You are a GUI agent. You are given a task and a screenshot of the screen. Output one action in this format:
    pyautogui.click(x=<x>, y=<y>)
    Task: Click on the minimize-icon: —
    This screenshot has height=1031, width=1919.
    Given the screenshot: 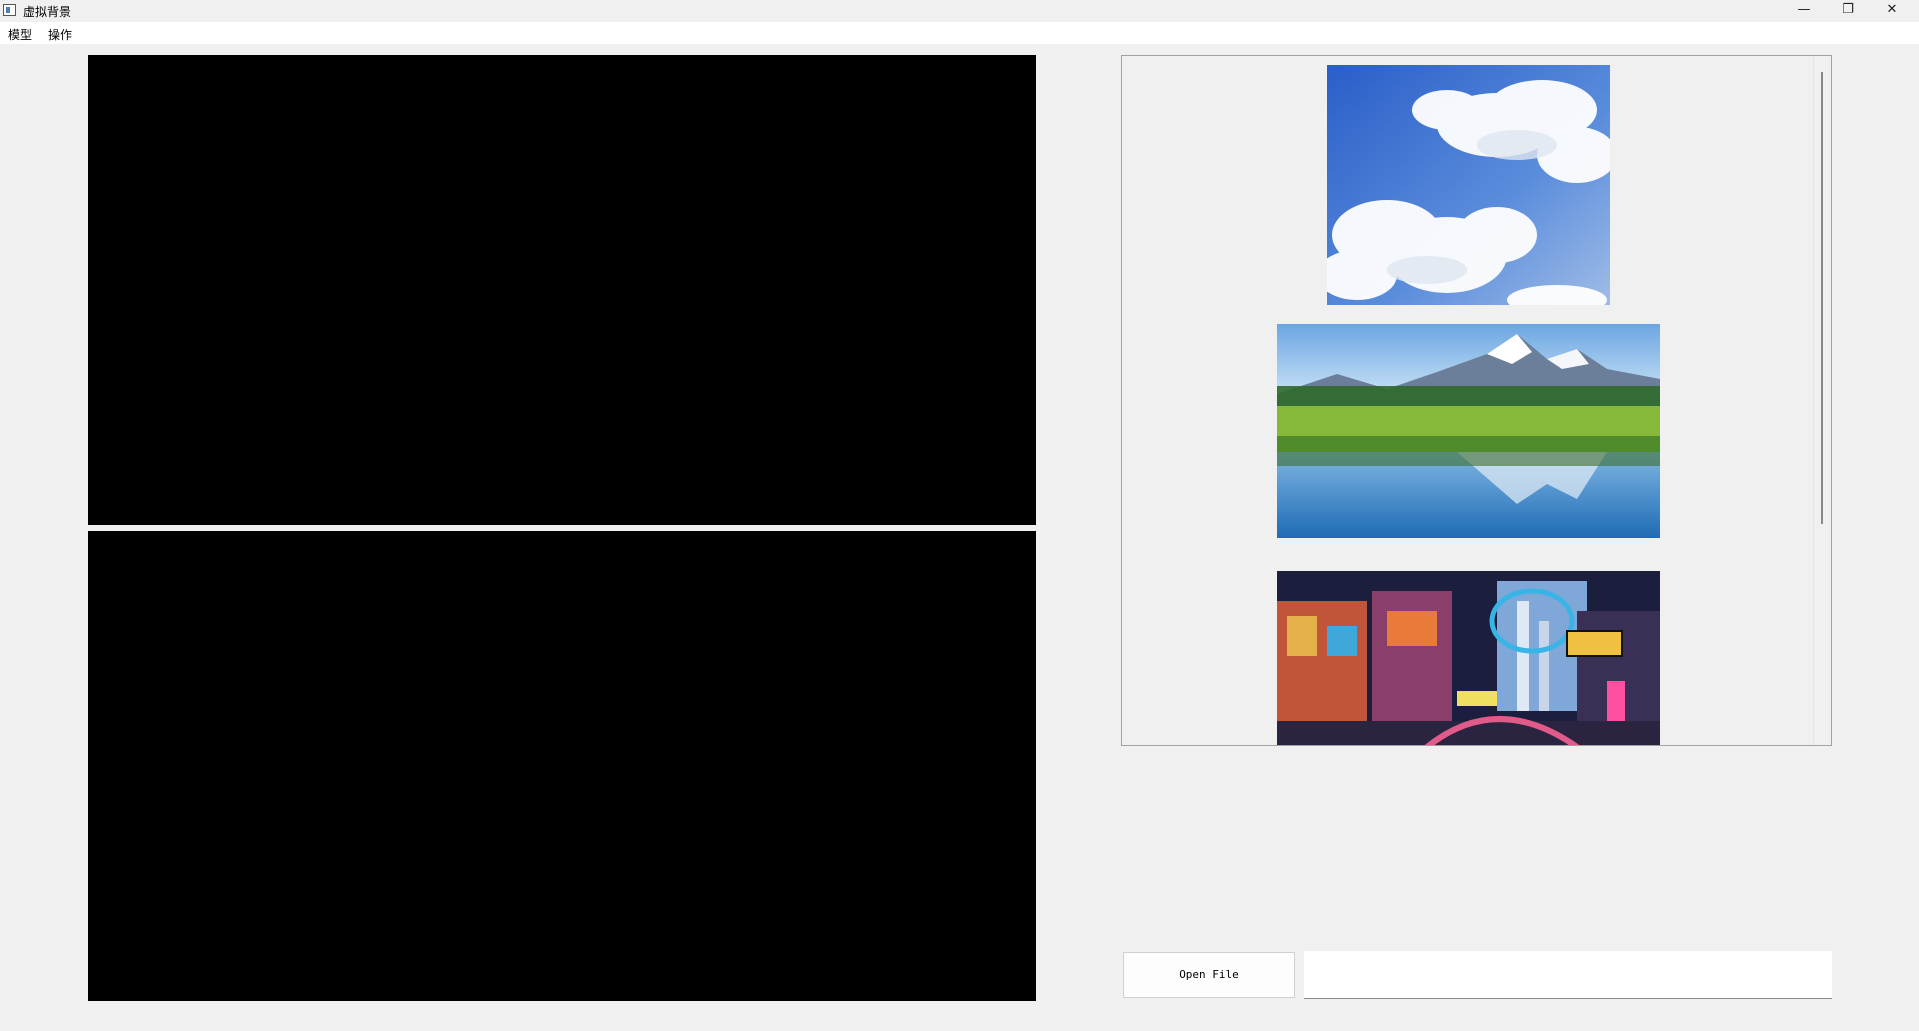 What is the action you would take?
    pyautogui.click(x=1804, y=9)
    